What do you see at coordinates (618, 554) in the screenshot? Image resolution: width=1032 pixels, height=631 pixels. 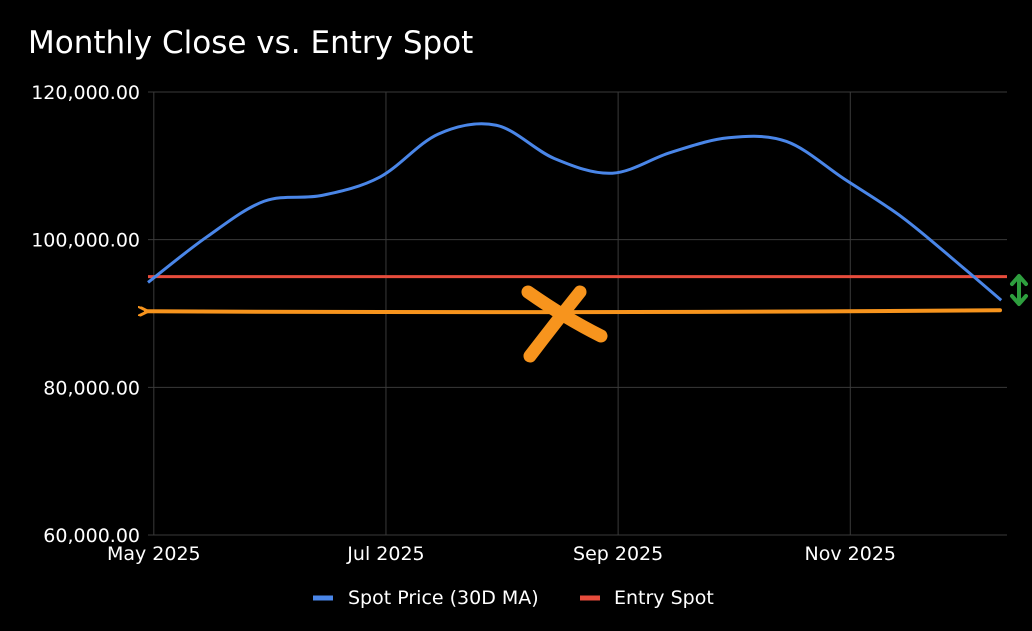 I see `x-tick-label: Sep 2025` at bounding box center [618, 554].